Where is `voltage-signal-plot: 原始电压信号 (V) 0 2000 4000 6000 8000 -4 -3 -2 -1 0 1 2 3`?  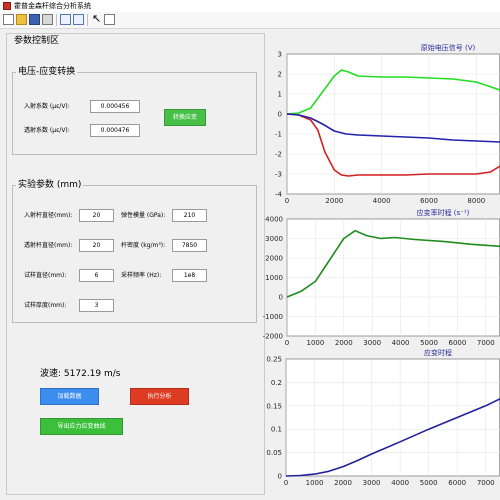 voltage-signal-plot: 原始电压信号 (V) 0 2000 4000 6000 8000 -4 -3 -2 -1 0 1 2 3 is located at coordinates (387, 124).